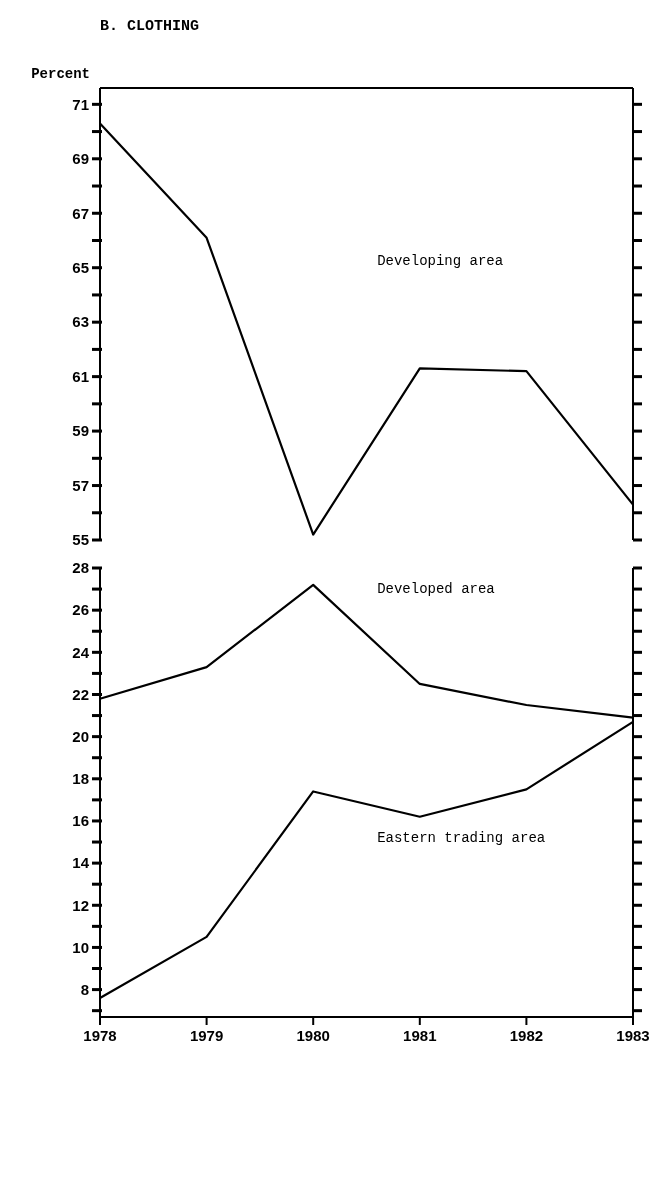 This screenshot has height=1186, width=667. What do you see at coordinates (80, 568) in the screenshot?
I see `y-tick-label: 28` at bounding box center [80, 568].